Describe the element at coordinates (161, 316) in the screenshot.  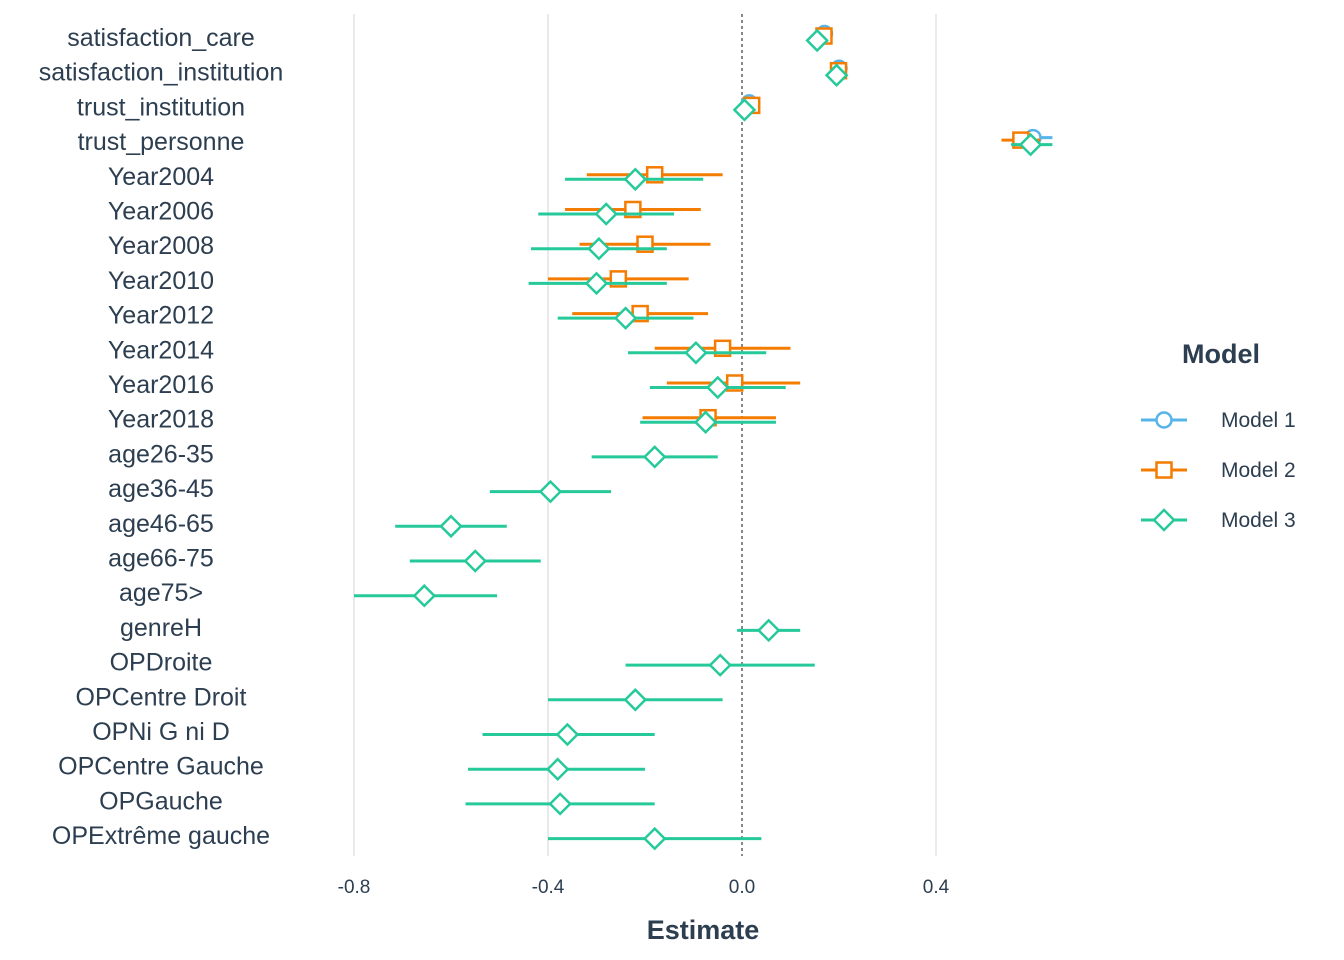
I see `term-label: Year2012` at that location.